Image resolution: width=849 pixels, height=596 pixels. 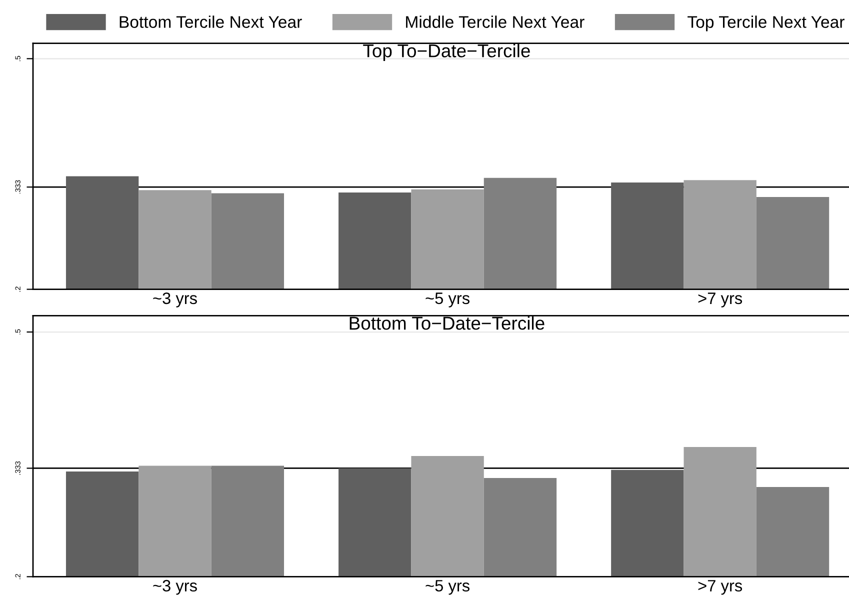 What do you see at coordinates (447, 323) in the screenshot?
I see `chart-title: Bottom To−Date−Tercile` at bounding box center [447, 323].